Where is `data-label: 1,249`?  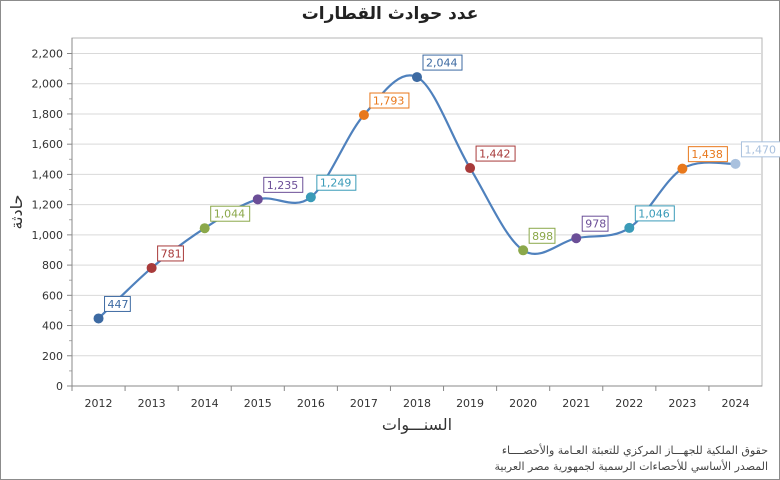 data-label: 1,249 is located at coordinates (336, 183).